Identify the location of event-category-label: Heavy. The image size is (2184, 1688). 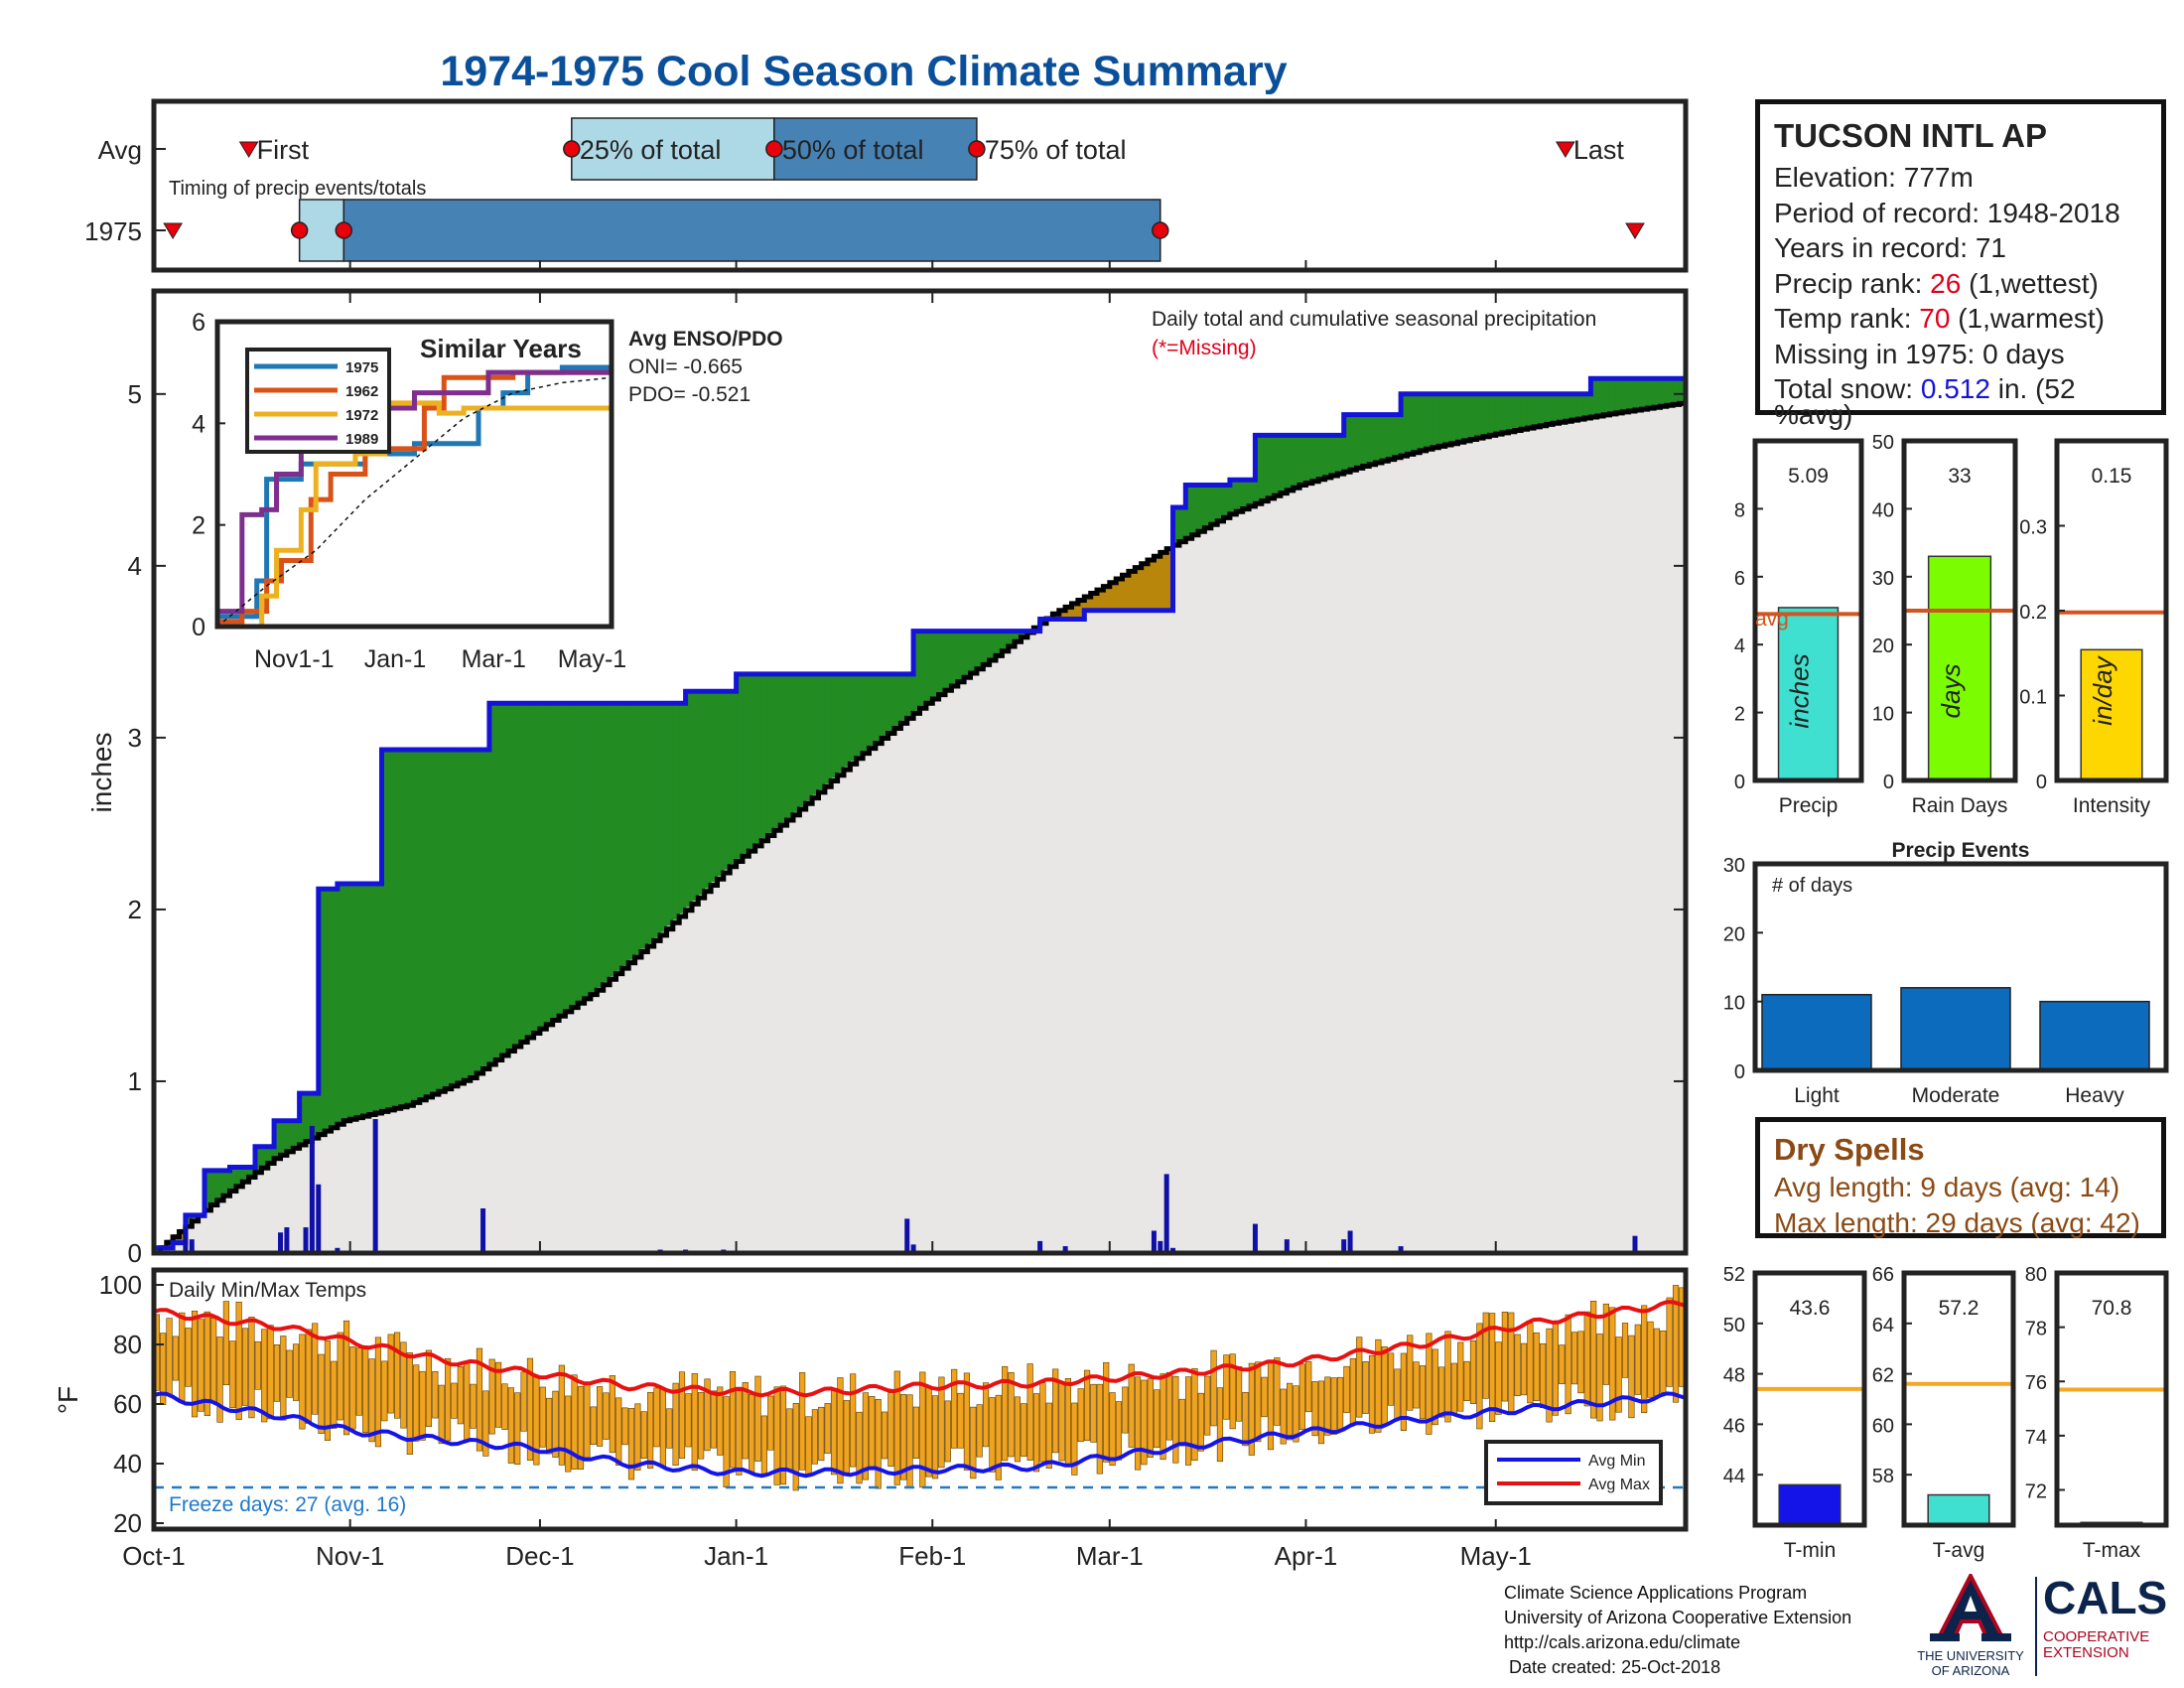
(2094, 1095).